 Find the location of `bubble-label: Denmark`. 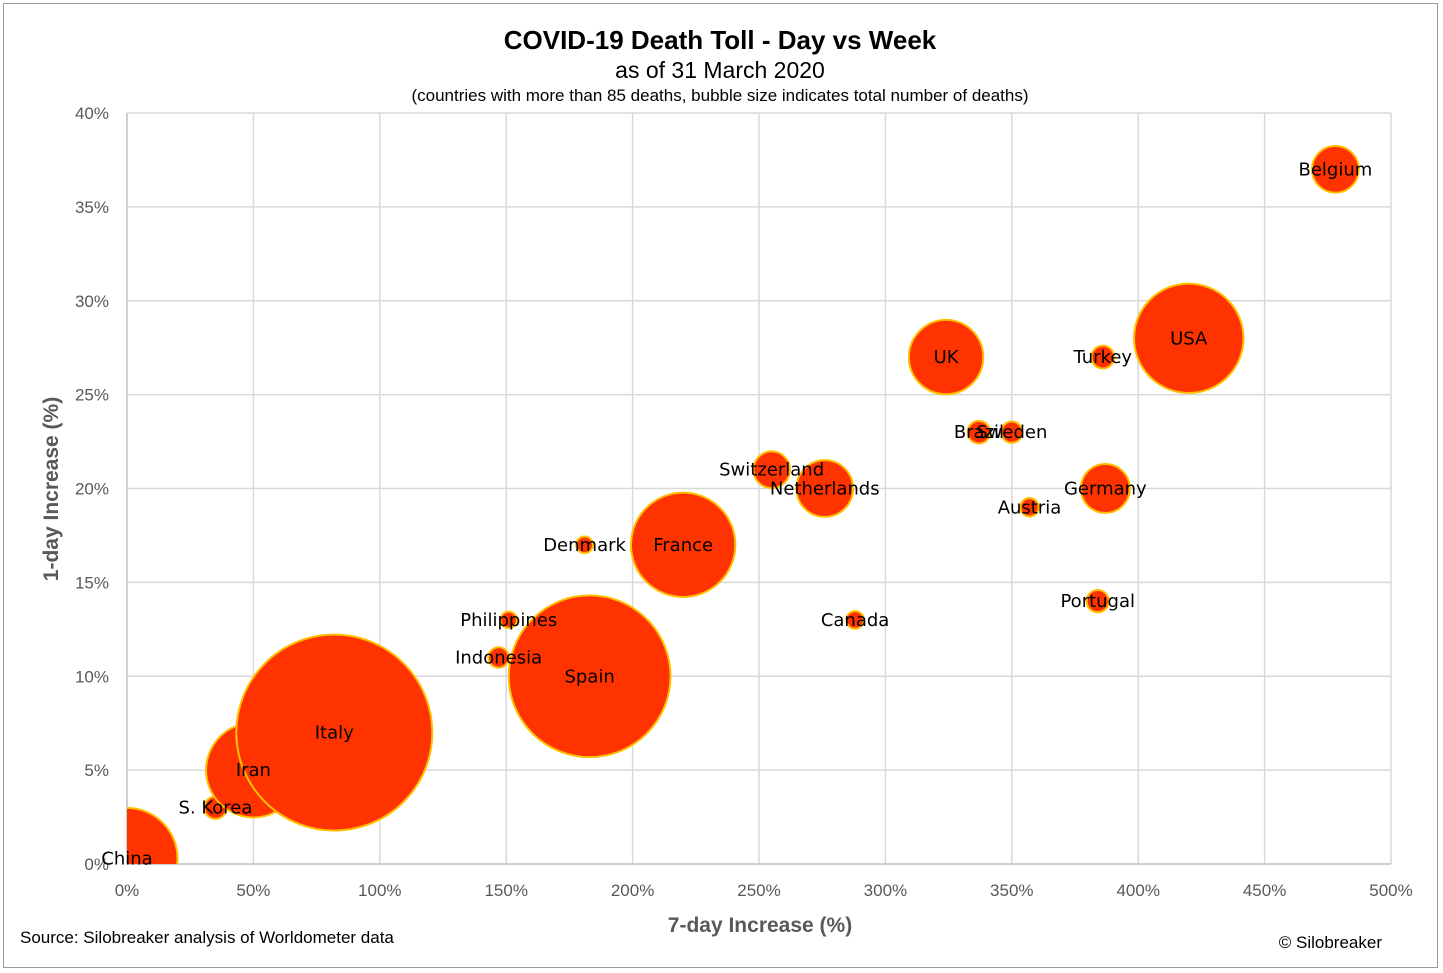

bubble-label: Denmark is located at coordinates (584, 545).